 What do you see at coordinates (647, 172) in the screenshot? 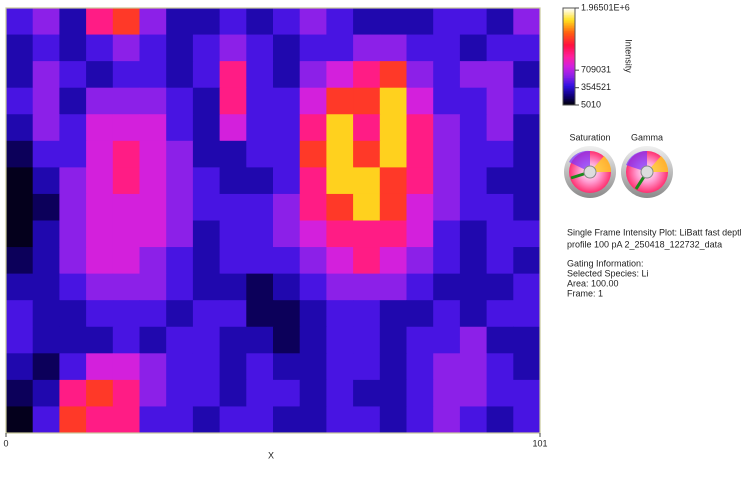
I see `gamma-gauge` at bounding box center [647, 172].